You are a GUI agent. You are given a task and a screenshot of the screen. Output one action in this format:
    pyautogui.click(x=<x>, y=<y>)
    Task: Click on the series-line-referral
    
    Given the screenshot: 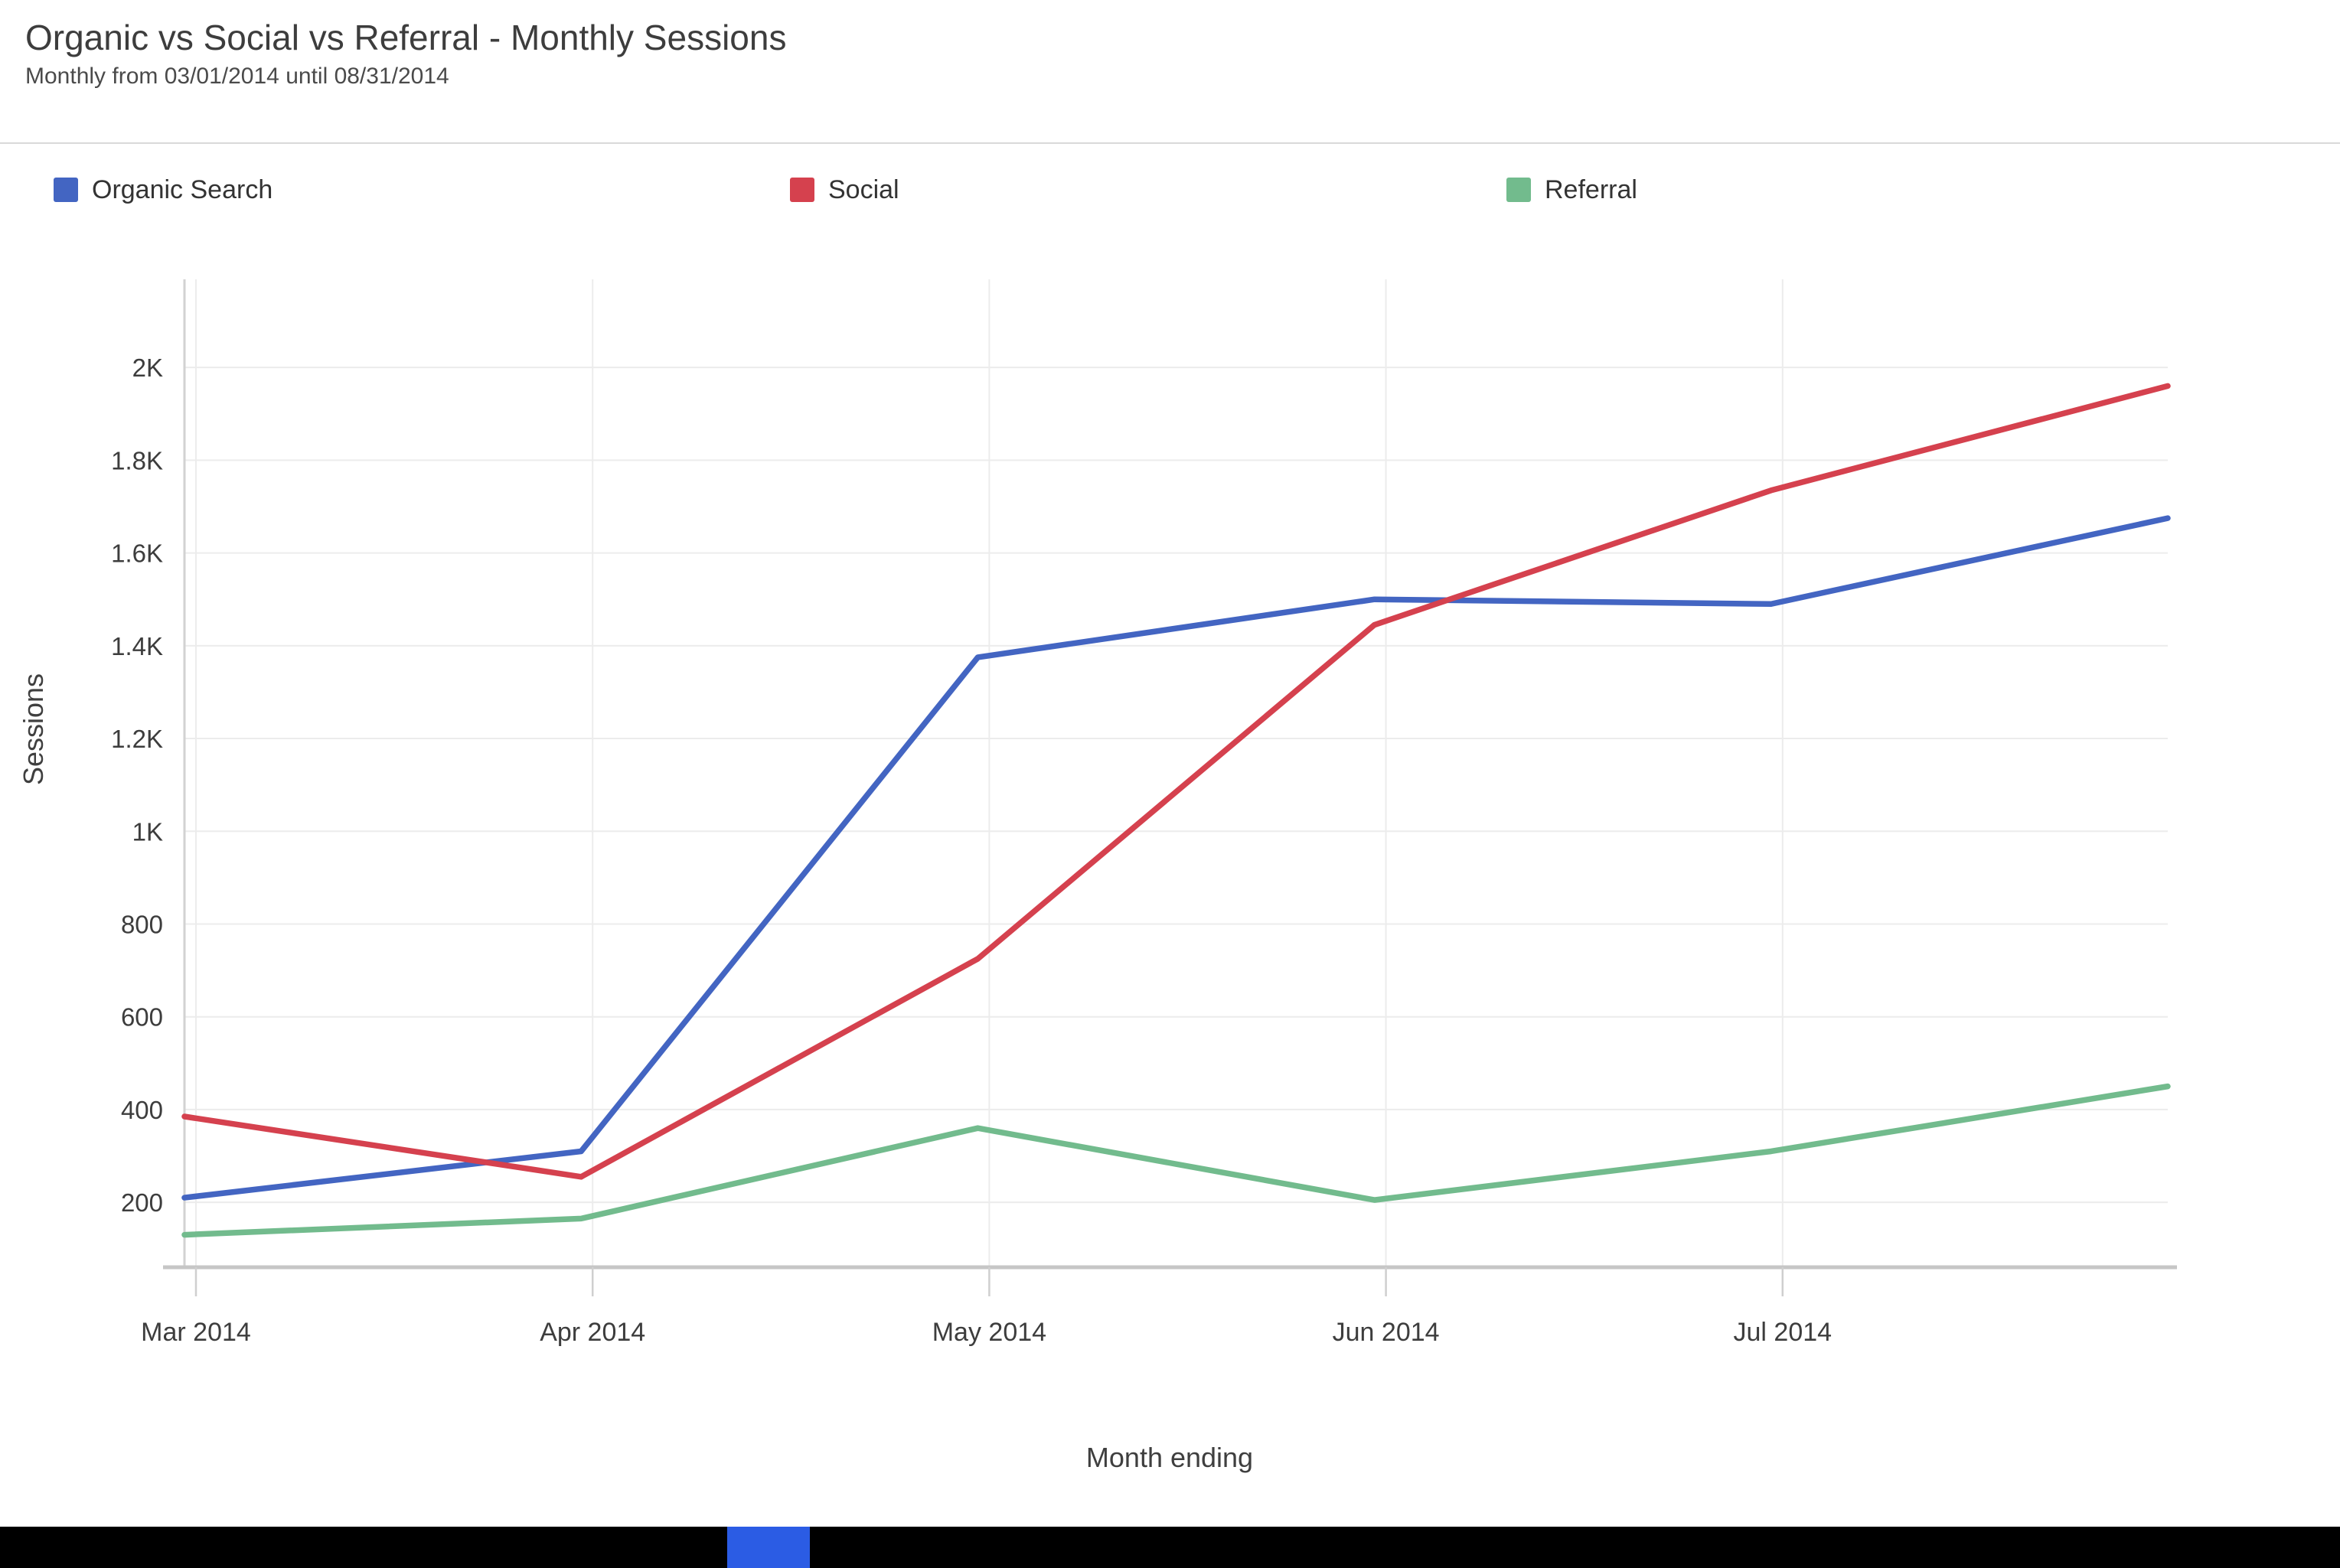 What is the action you would take?
    pyautogui.click(x=1176, y=1160)
    